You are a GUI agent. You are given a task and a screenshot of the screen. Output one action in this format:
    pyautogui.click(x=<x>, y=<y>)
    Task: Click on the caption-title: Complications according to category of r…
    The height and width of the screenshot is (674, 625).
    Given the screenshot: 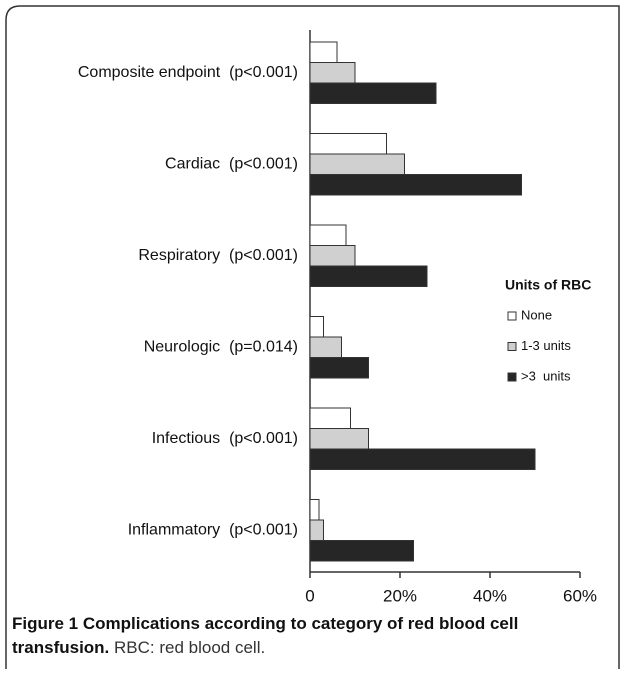 What is the action you would take?
    pyautogui.click(x=265, y=635)
    